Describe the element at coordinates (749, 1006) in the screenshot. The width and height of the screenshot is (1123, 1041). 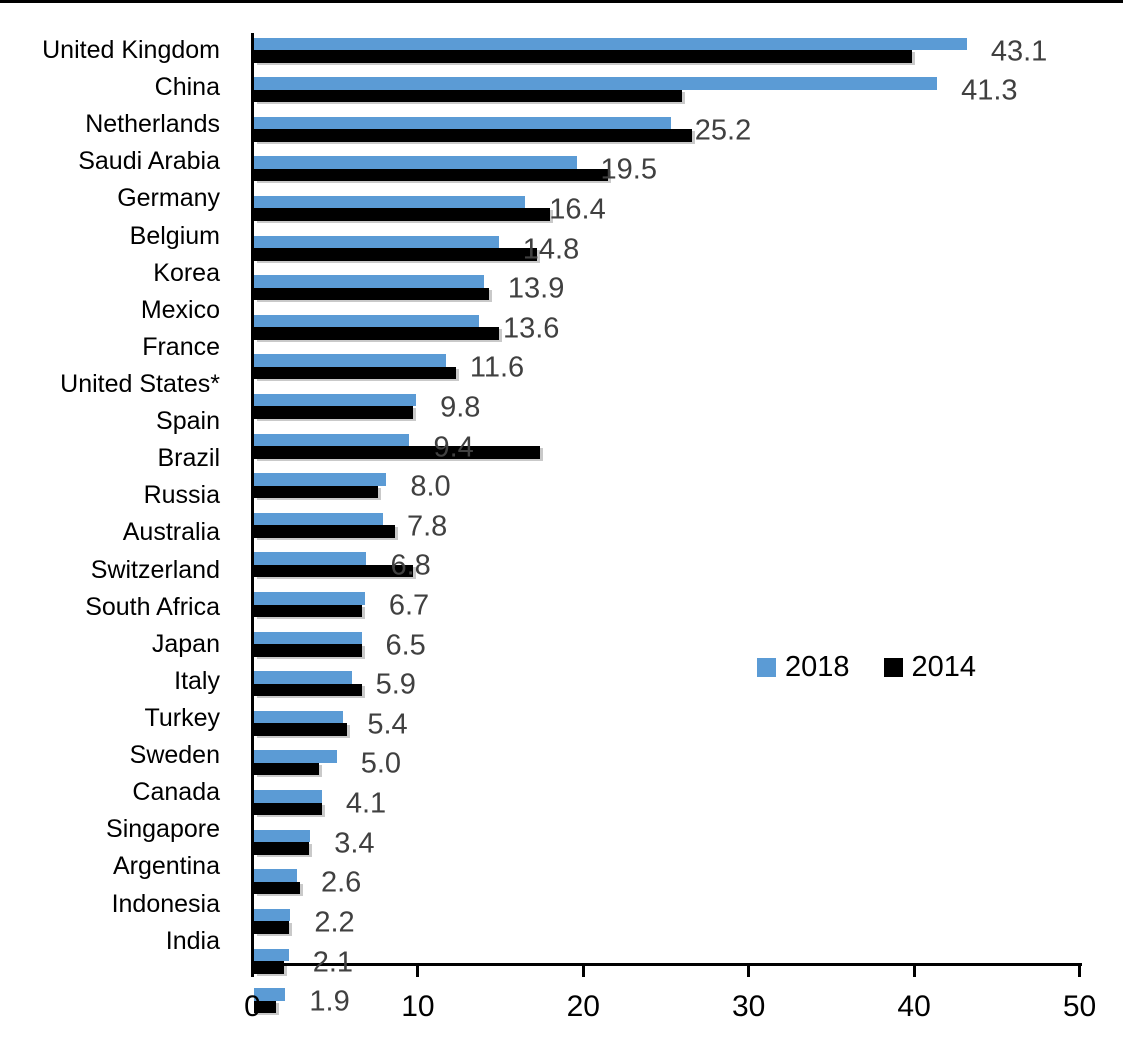
I see `x-tick-label: 30` at that location.